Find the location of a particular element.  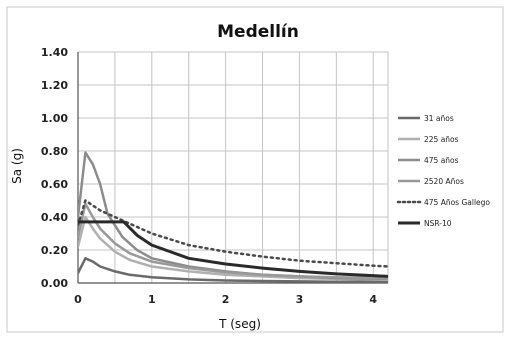

y-axis-label: Sa (g) is located at coordinates (17, 166).